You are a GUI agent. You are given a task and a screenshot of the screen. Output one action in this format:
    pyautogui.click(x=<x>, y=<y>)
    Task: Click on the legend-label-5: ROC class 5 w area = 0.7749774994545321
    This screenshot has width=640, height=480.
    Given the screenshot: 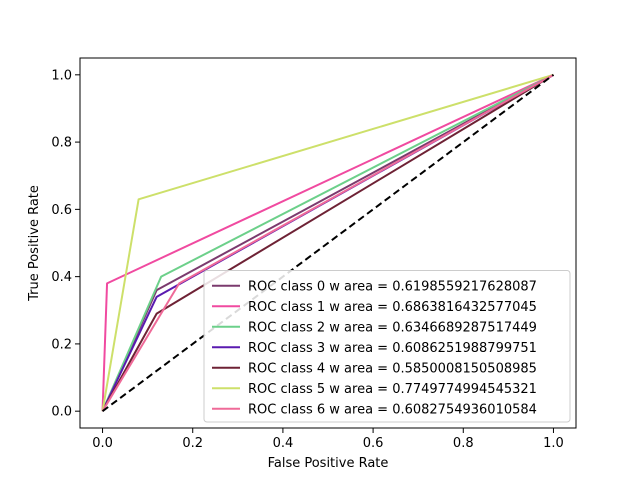 What is the action you would take?
    pyautogui.click(x=392, y=389)
    